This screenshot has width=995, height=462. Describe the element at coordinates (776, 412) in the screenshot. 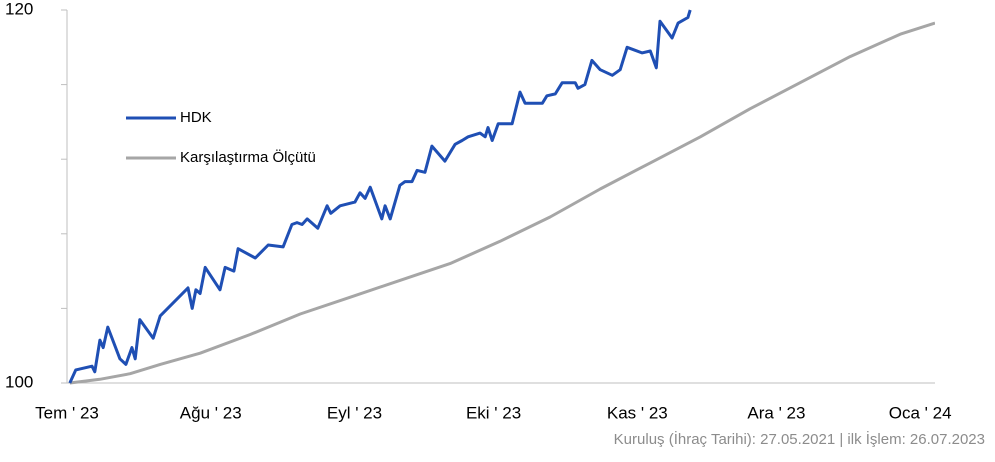

I see `x-tick-label: Ara ' 23` at that location.